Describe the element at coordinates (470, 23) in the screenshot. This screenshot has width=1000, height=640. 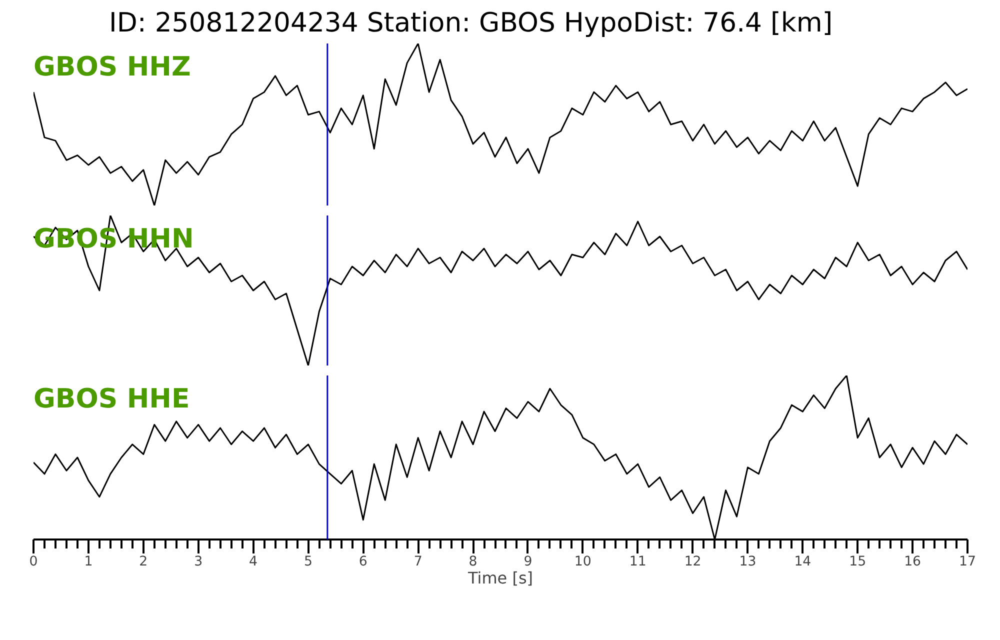
I see `chart-title: ID: 250812204234 Station: GBOS HypoDist: 76.4 [km]` at that location.